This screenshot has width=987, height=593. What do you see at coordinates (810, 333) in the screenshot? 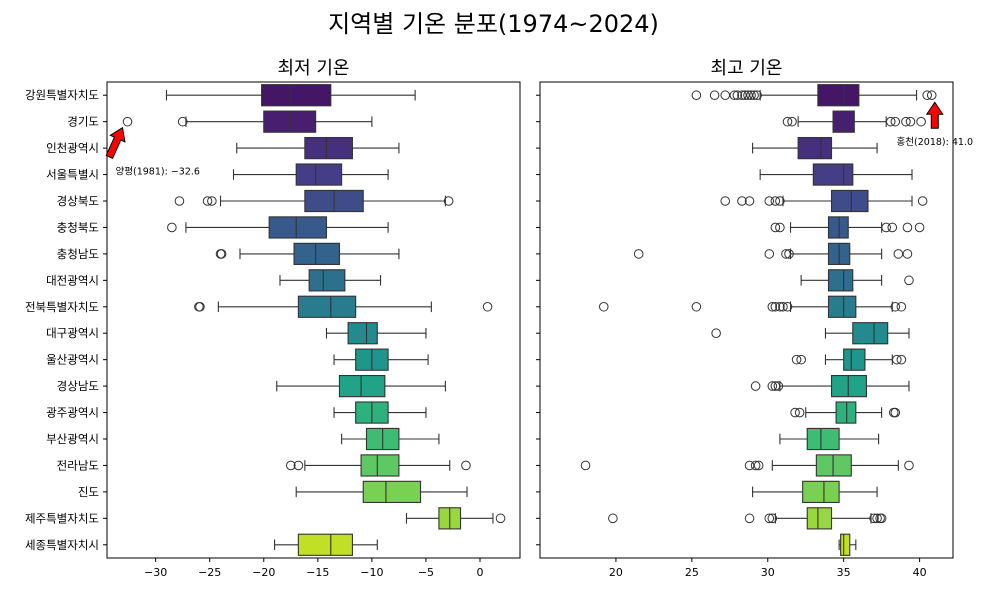
I see `box-대구광역시` at bounding box center [810, 333].